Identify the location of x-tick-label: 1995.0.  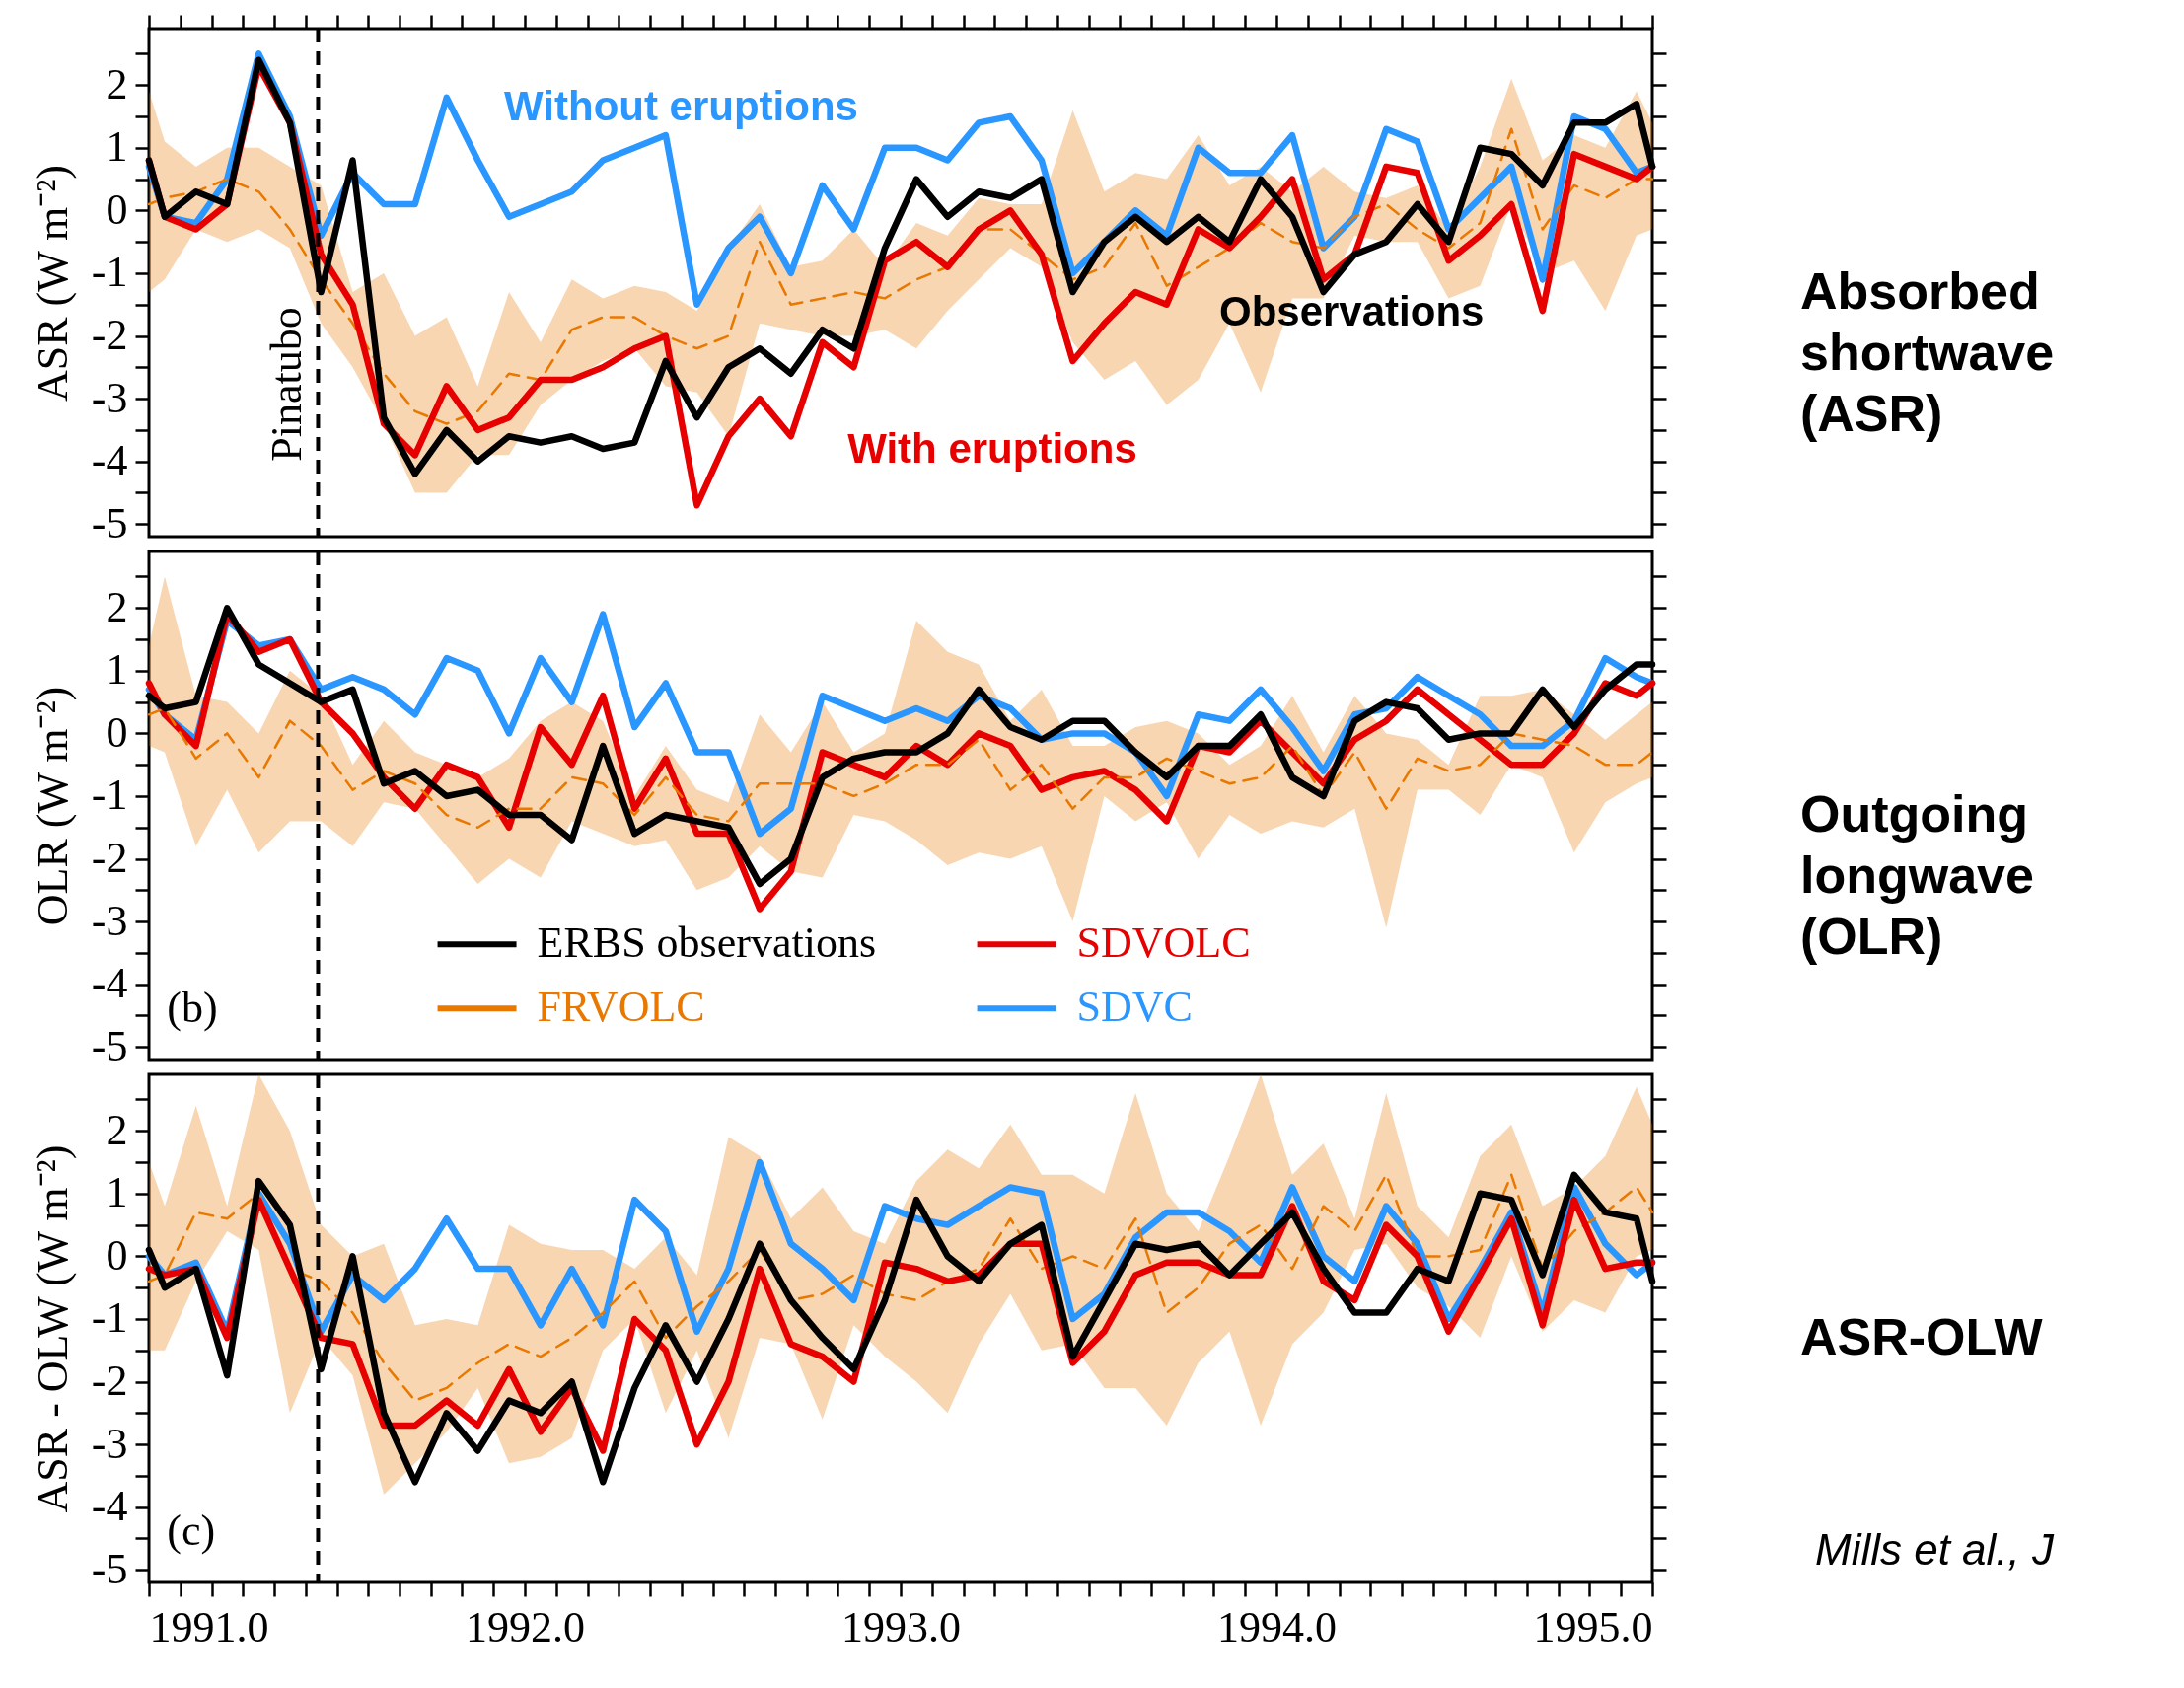
(1593, 1626).